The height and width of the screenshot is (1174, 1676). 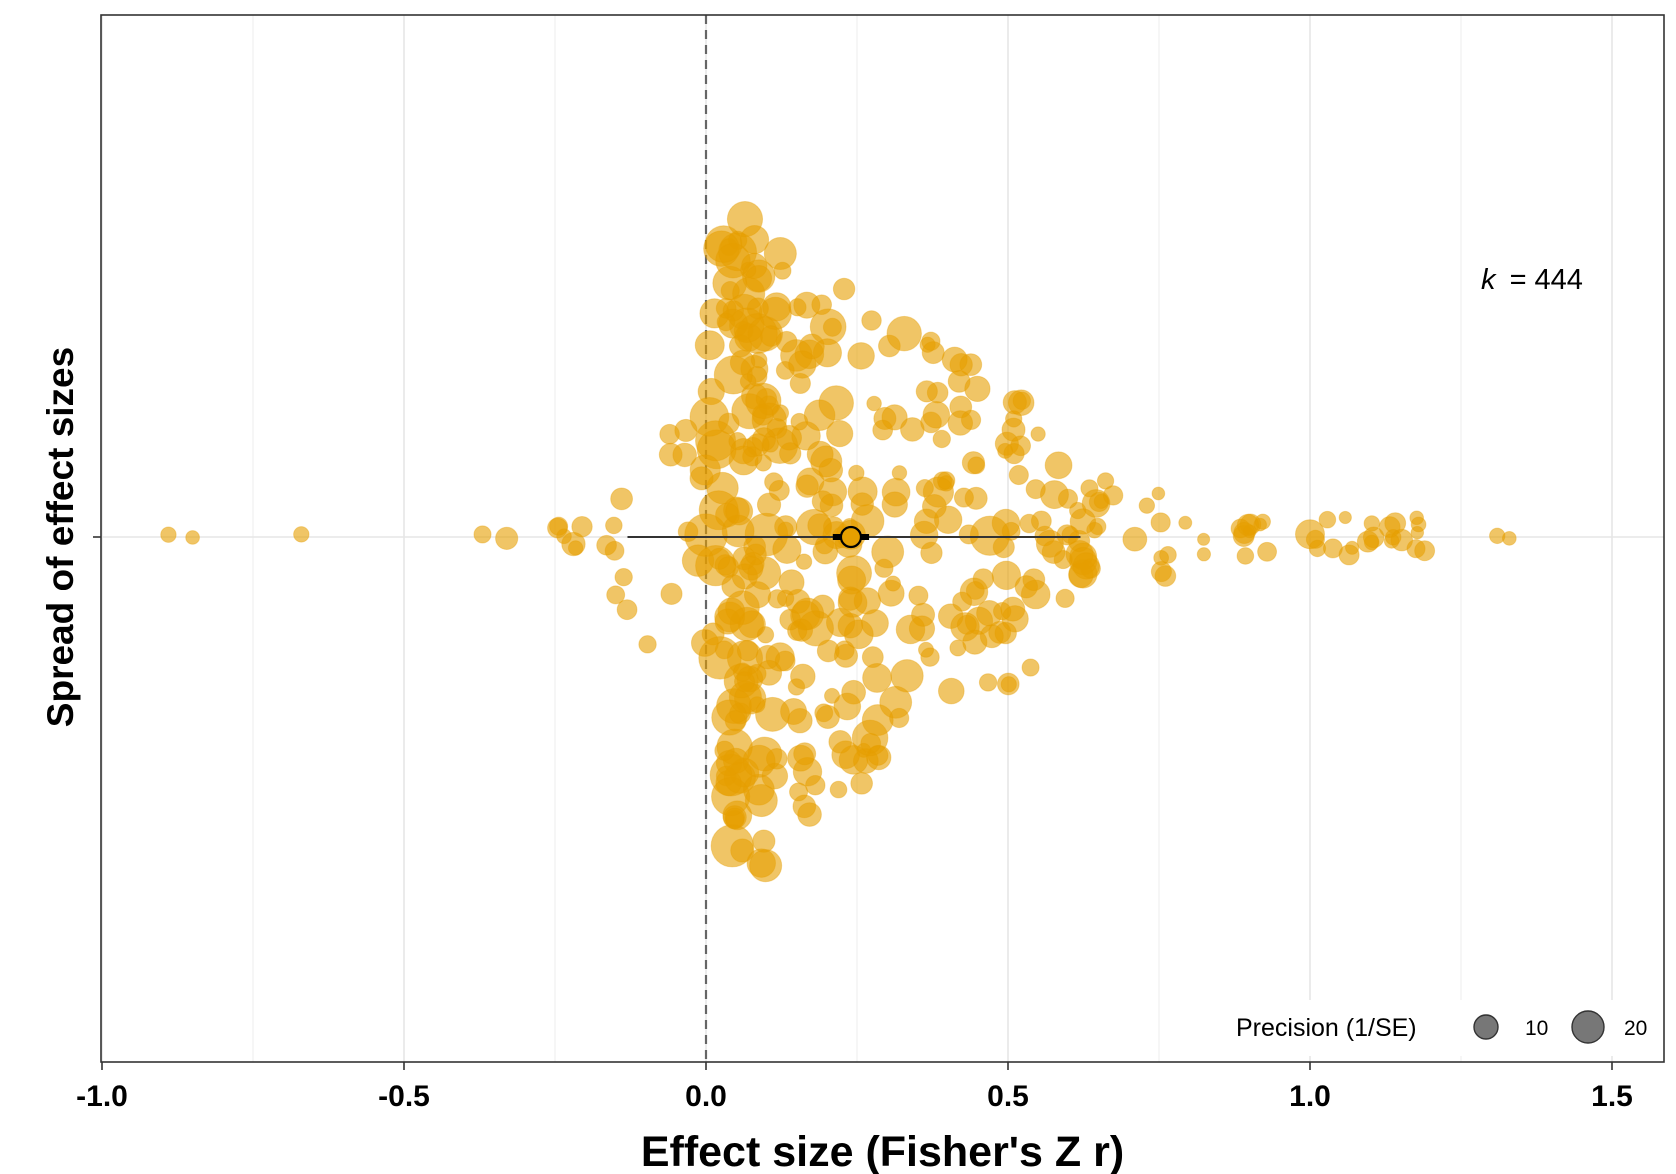 I want to click on mean-estimate-point, so click(x=851, y=537).